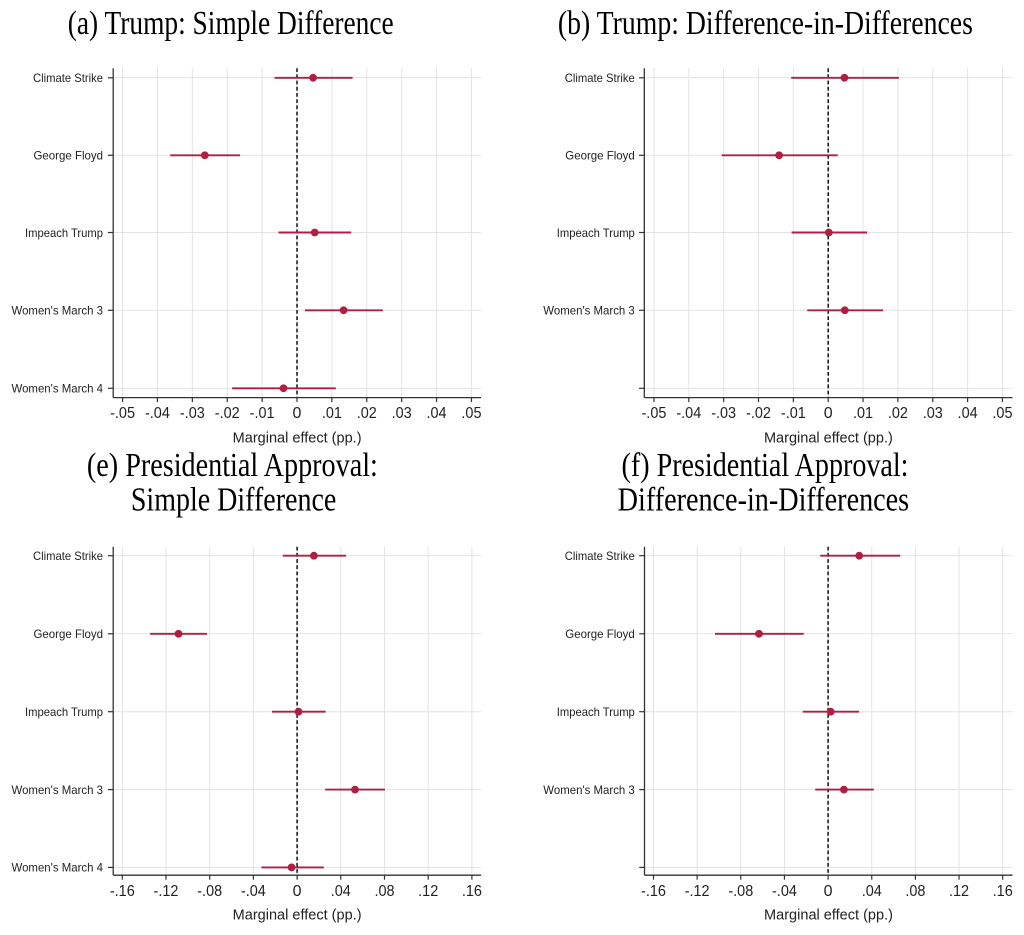 Image resolution: width=1024 pixels, height=935 pixels. Describe the element at coordinates (231, 23) in the screenshot. I see `svg-text: (a) Trump: Simple Difference` at that location.